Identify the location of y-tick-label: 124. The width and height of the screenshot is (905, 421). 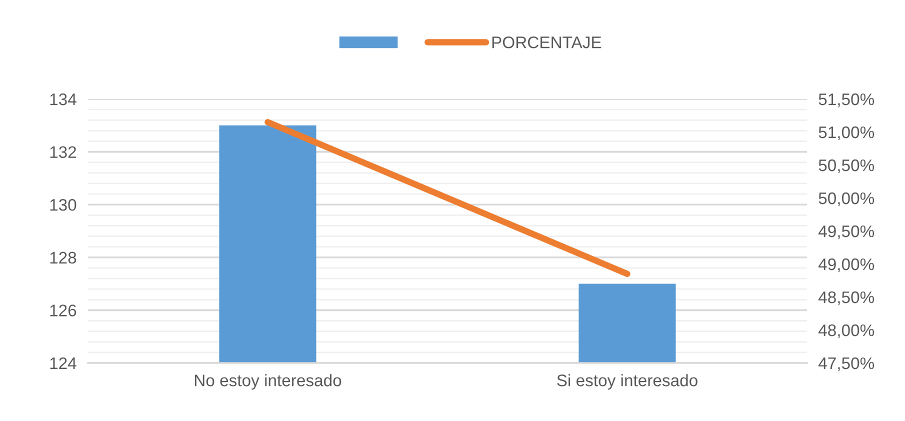
(63, 363).